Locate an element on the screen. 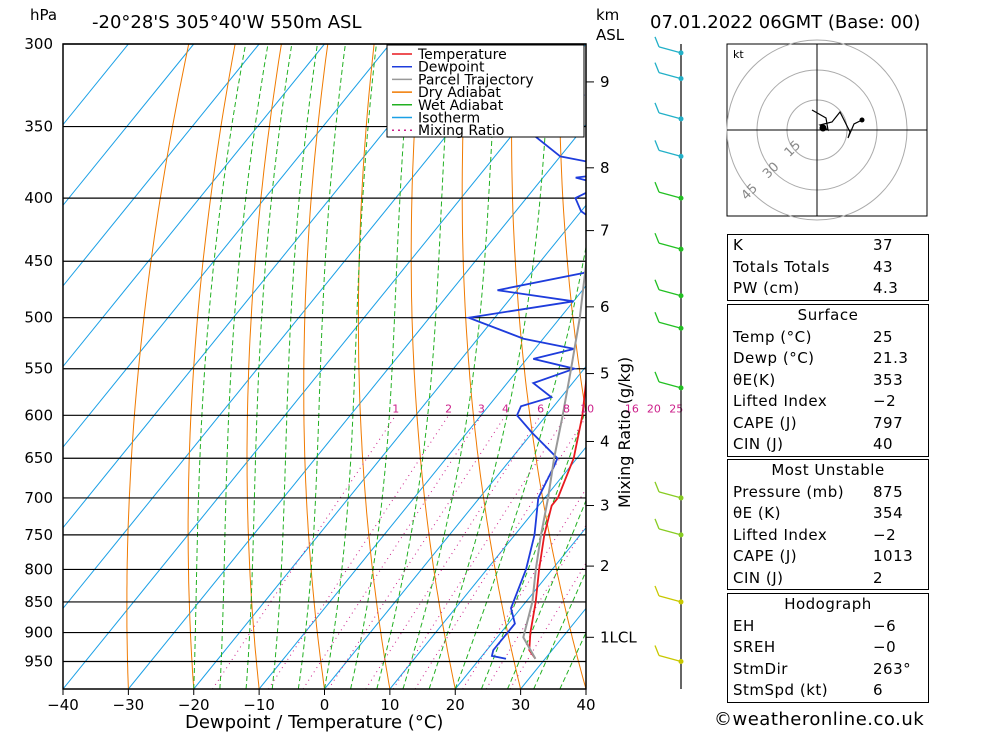 The height and width of the screenshot is (733, 1000). km-label: km is located at coordinates (607, 15).